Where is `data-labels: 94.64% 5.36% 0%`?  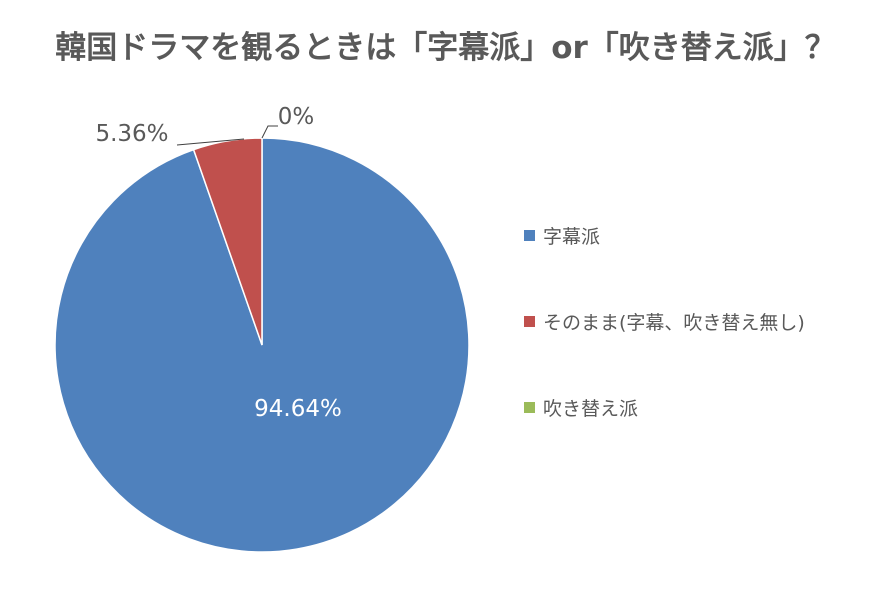
data-labels: 94.64% 5.36% 0% is located at coordinates (218, 263).